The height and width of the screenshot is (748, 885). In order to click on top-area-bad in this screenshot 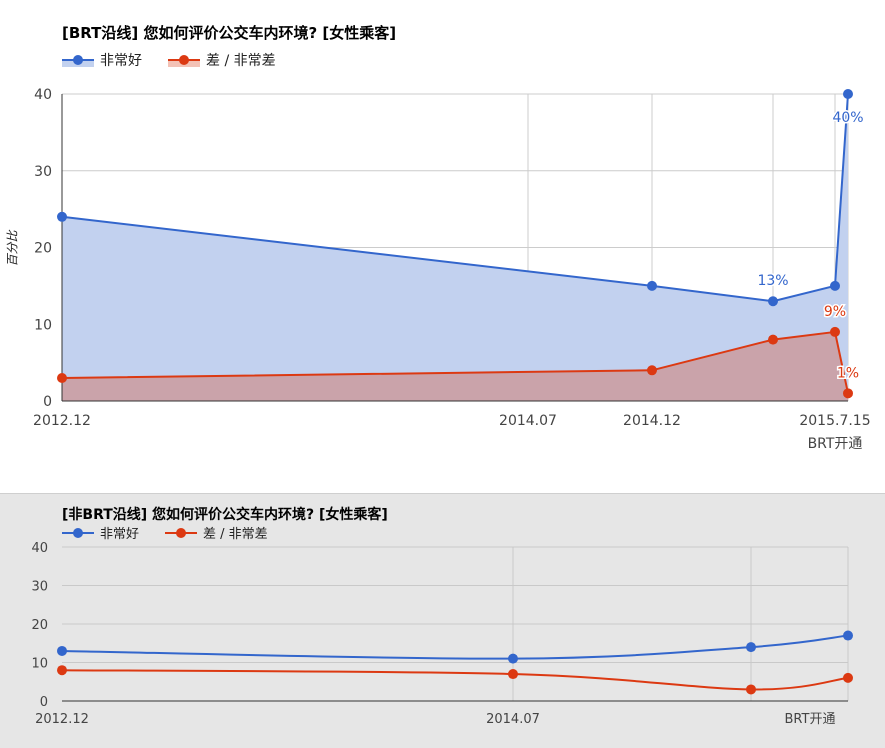, I will do `click(455, 366)`.